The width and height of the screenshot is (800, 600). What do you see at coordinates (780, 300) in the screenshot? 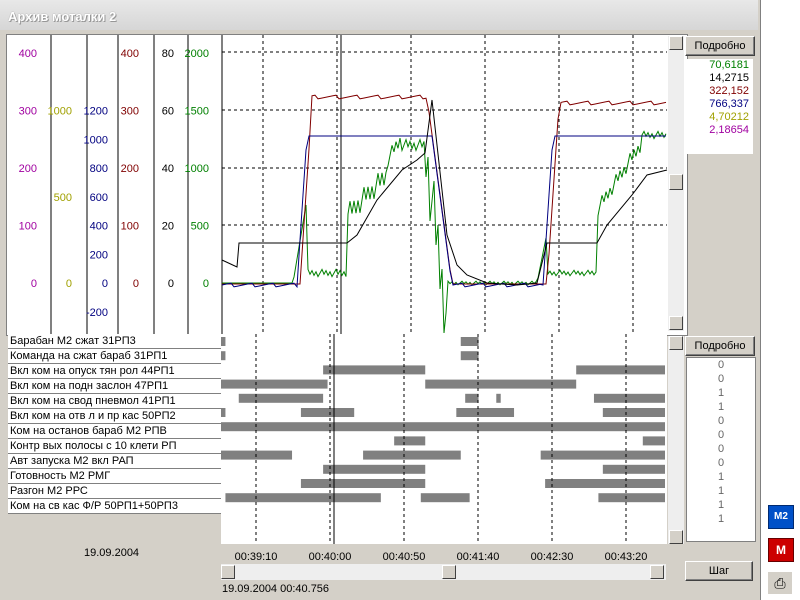
I see `right-toolbar` at bounding box center [780, 300].